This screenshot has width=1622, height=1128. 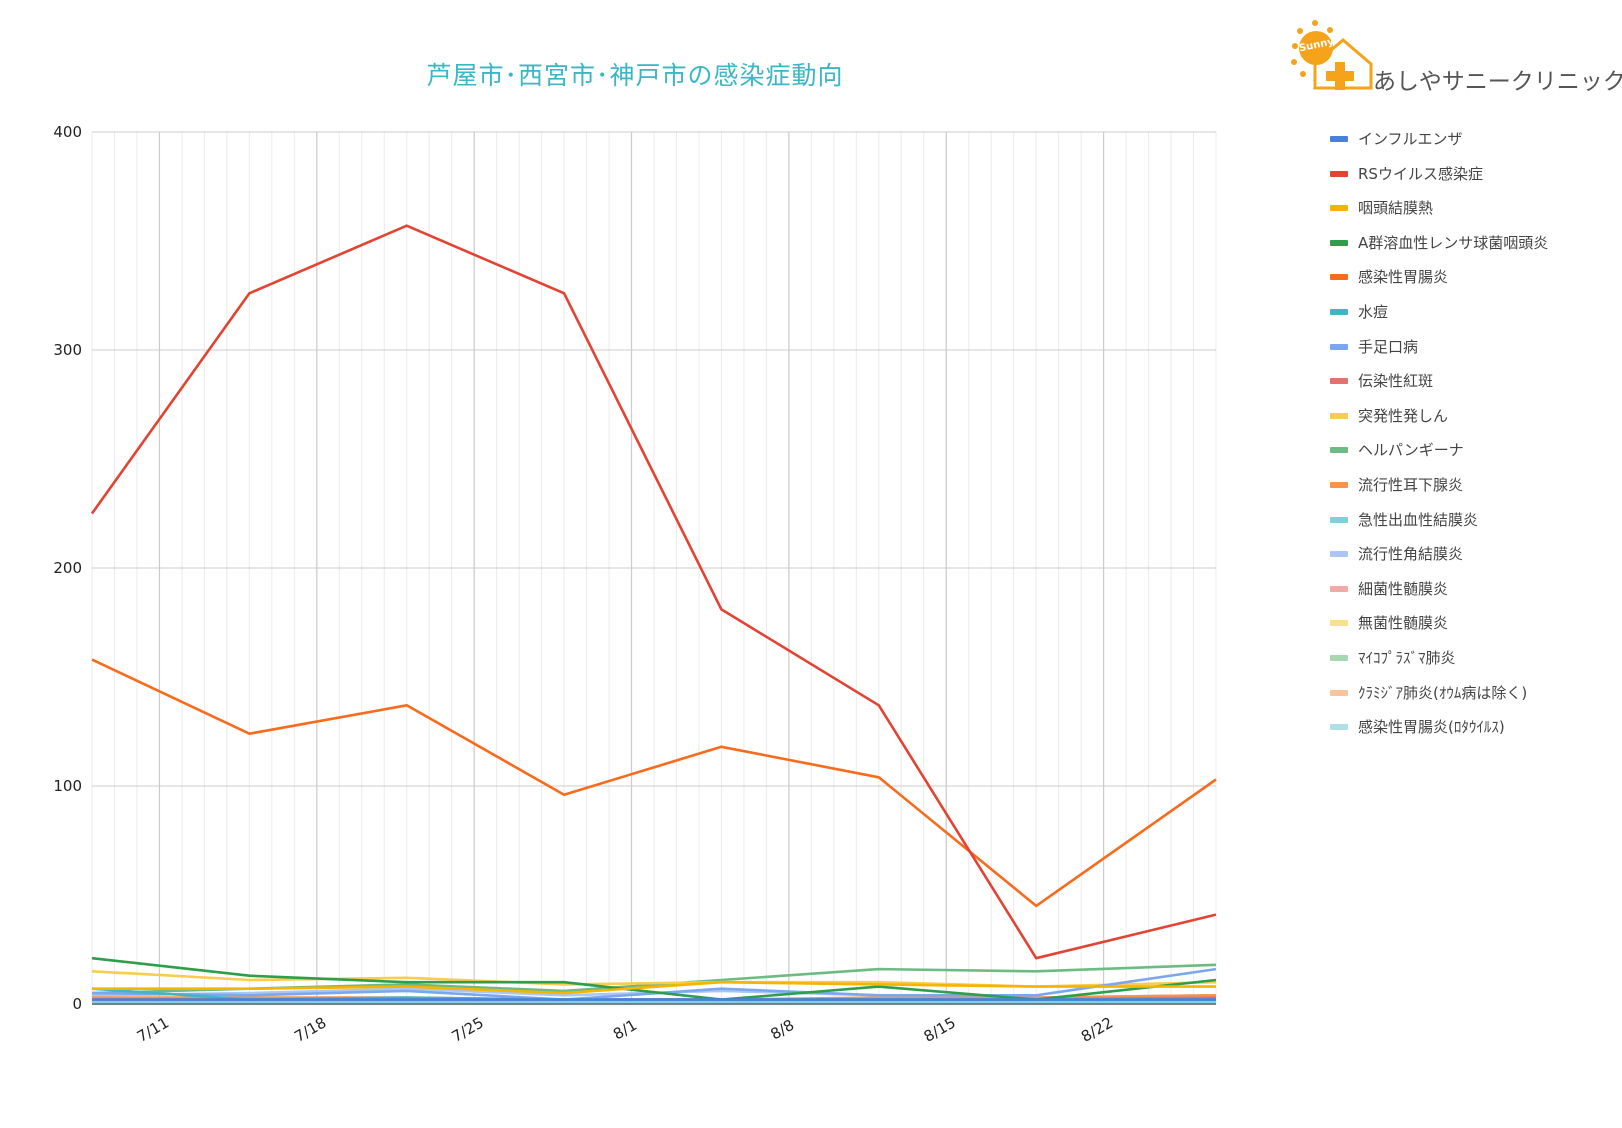 I want to click on legend-label: 手足口病, so click(x=1388, y=346).